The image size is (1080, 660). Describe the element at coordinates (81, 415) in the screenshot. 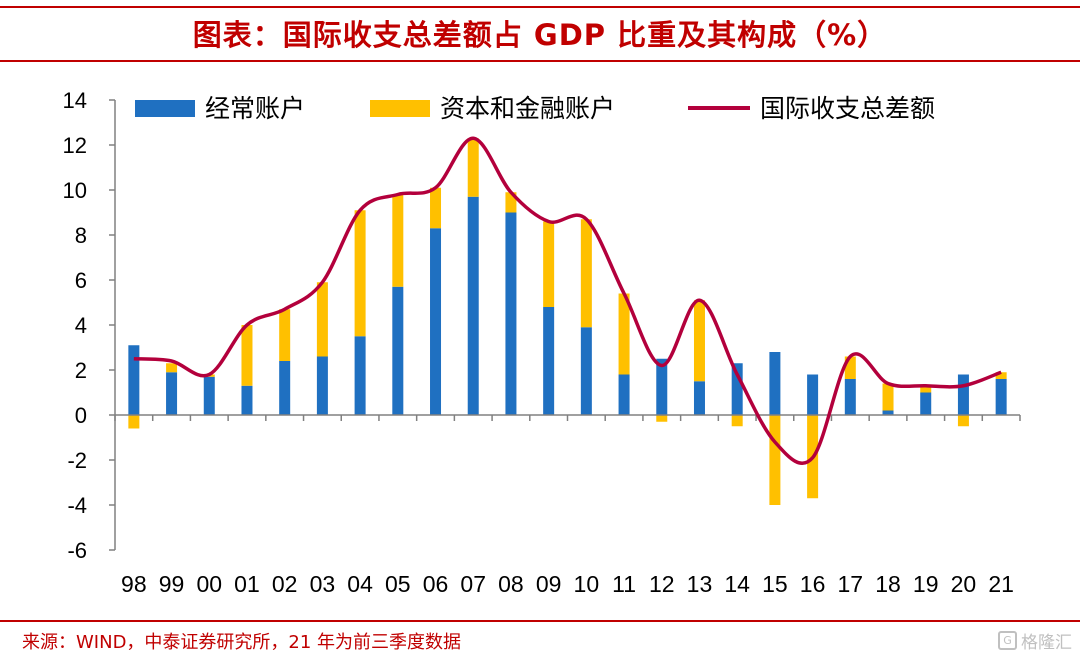

I see `y-tick-label: 0` at that location.